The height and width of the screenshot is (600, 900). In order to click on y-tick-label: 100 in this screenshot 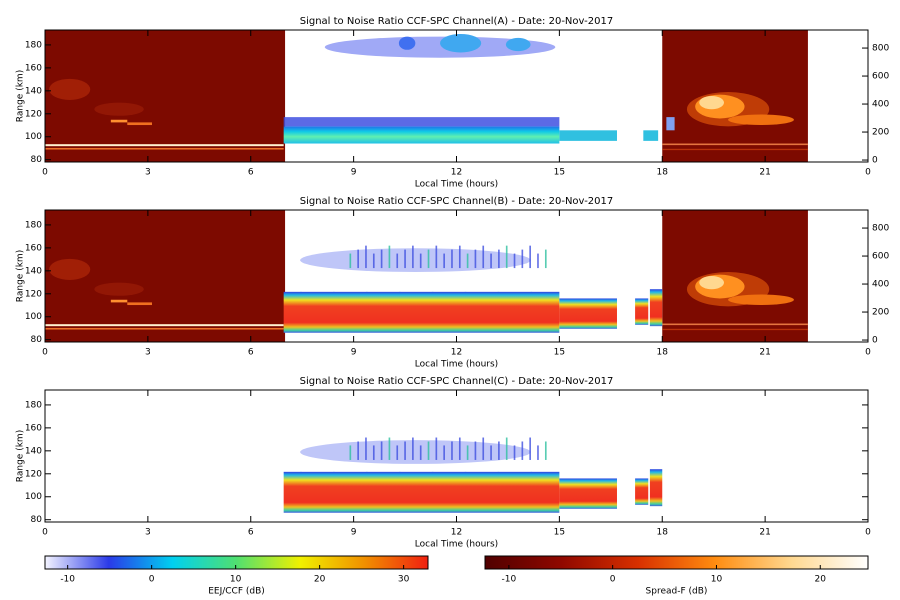, I will do `click(33, 497)`.